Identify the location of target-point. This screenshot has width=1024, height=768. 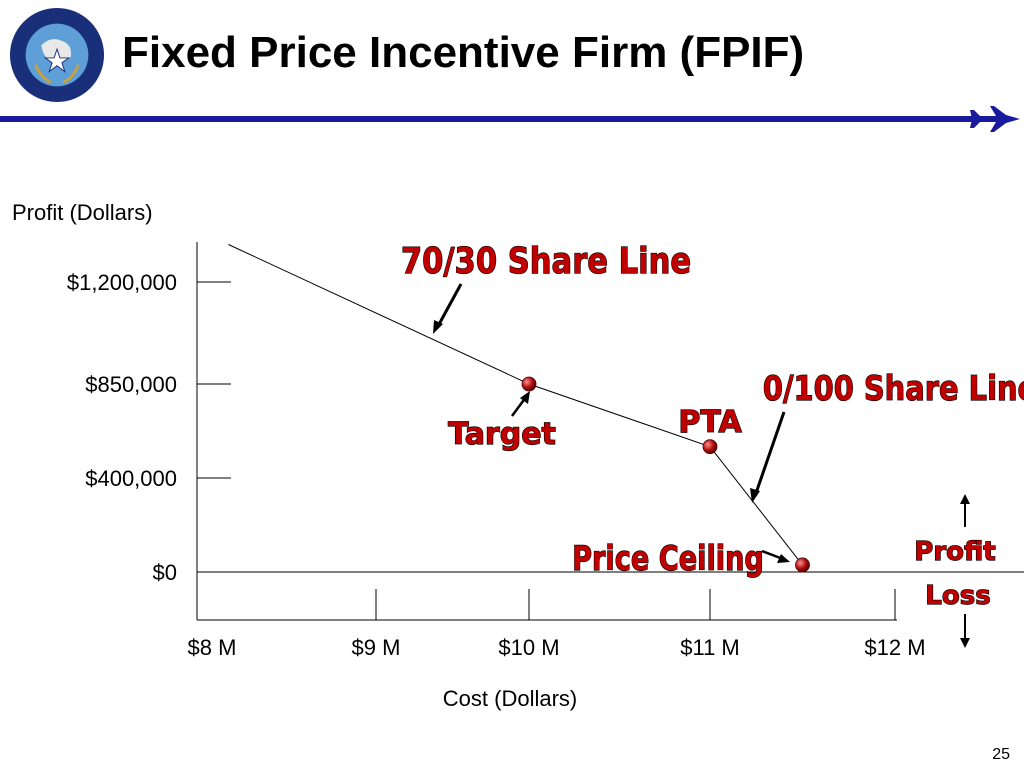
(529, 384).